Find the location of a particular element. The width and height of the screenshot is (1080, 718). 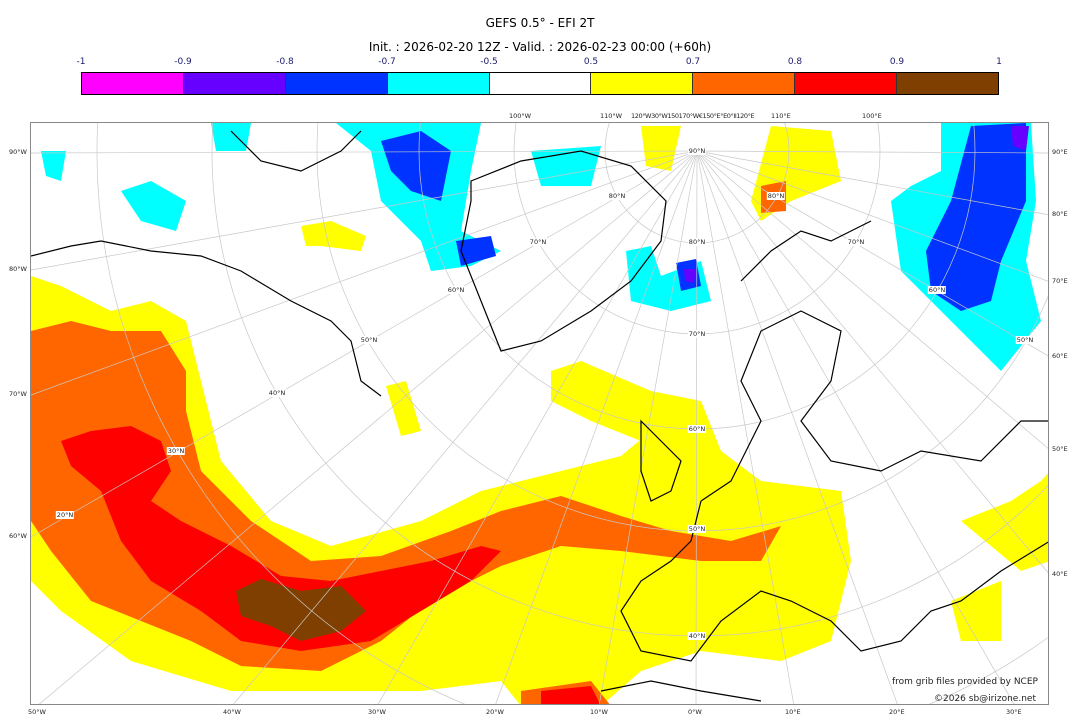

data-credit: from grib files provided by NCEP is located at coordinates (965, 682).